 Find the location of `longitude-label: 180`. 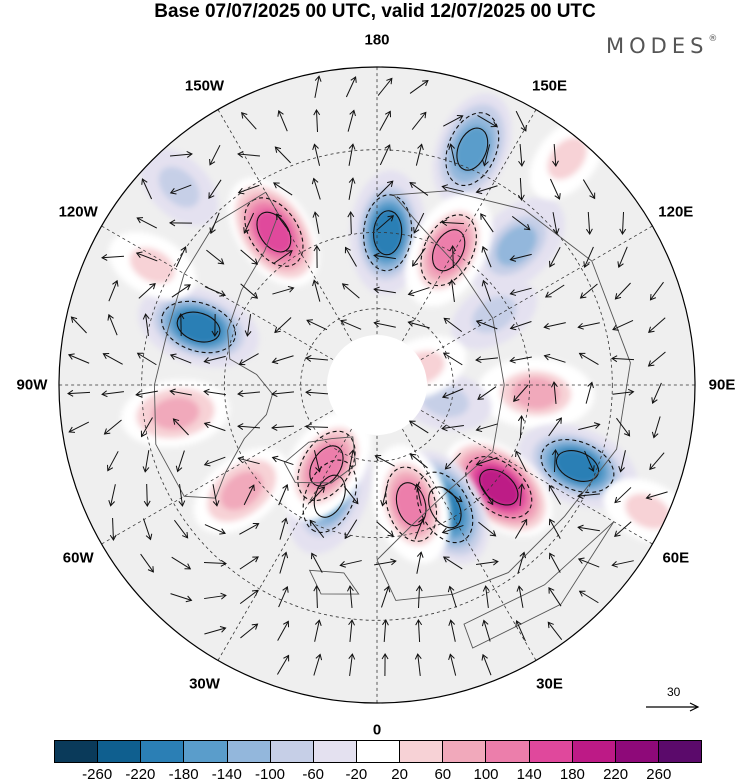

longitude-label: 180 is located at coordinates (376, 39).